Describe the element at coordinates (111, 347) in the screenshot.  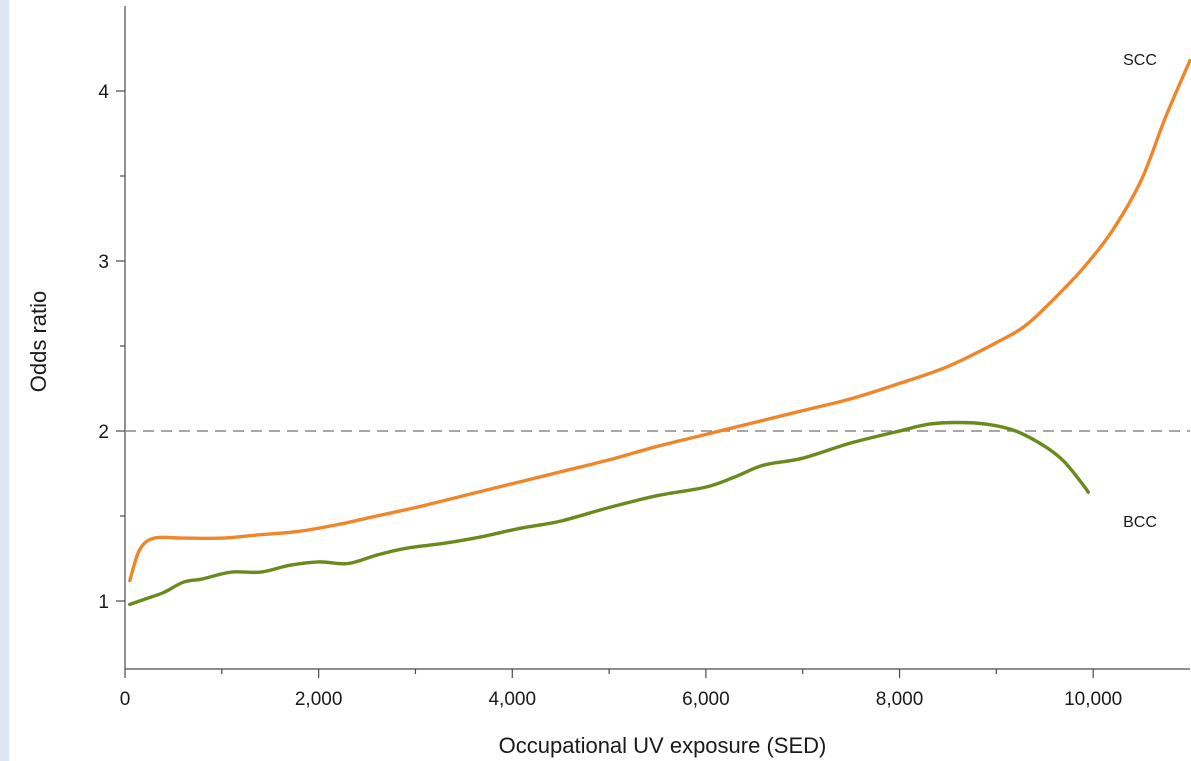
I see `y-axis-ticks: 1 2 3 4` at that location.